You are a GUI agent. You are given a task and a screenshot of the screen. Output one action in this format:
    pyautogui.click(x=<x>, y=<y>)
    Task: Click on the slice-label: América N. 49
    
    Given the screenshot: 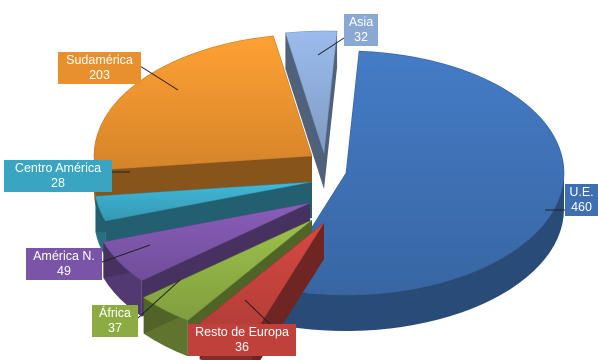 What is the action you would take?
    pyautogui.click(x=64, y=264)
    